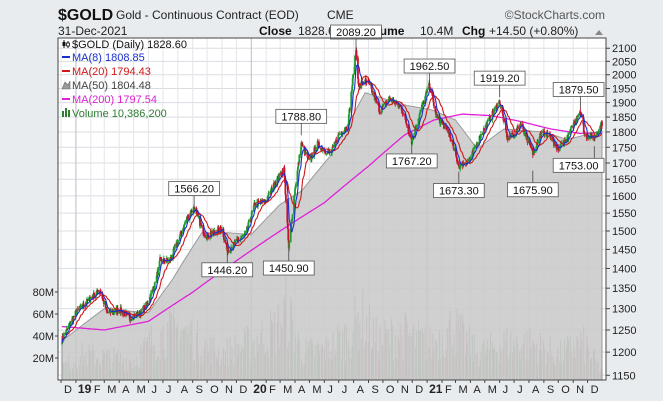 Image resolution: width=663 pixels, height=401 pixels. Describe the element at coordinates (43, 359) in the screenshot. I see `volume-tick-label: 20M` at that location.